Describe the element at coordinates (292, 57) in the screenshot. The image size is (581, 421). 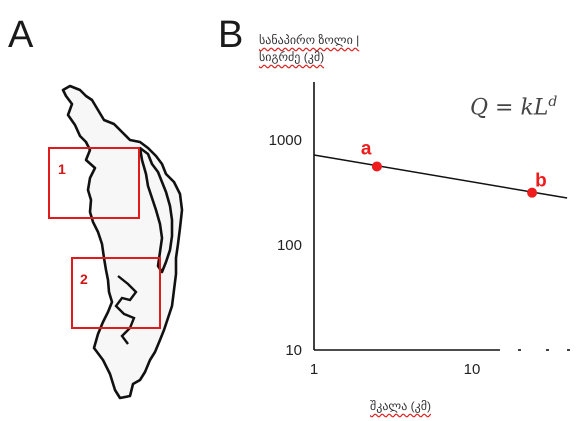
I see `y-axis-label-line-2: სიგრძე (კმ)` at that location.